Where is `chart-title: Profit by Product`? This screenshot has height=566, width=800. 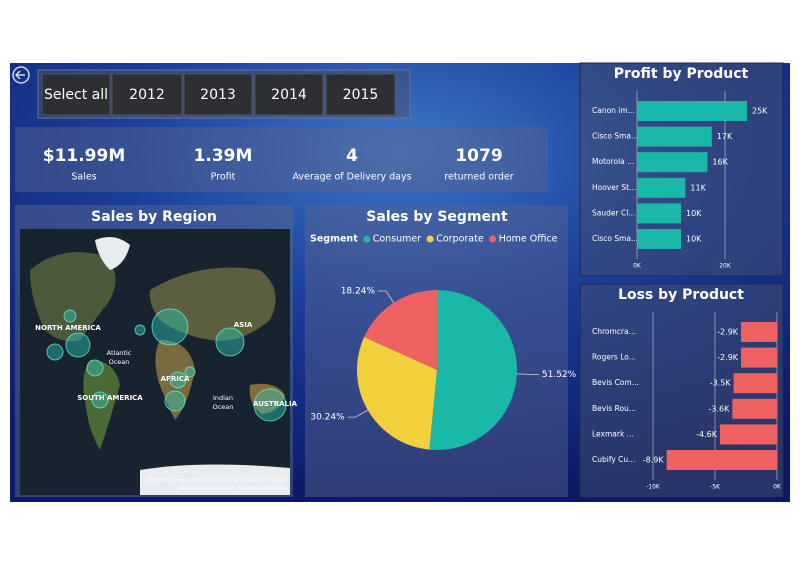
chart-title: Profit by Product is located at coordinates (681, 74).